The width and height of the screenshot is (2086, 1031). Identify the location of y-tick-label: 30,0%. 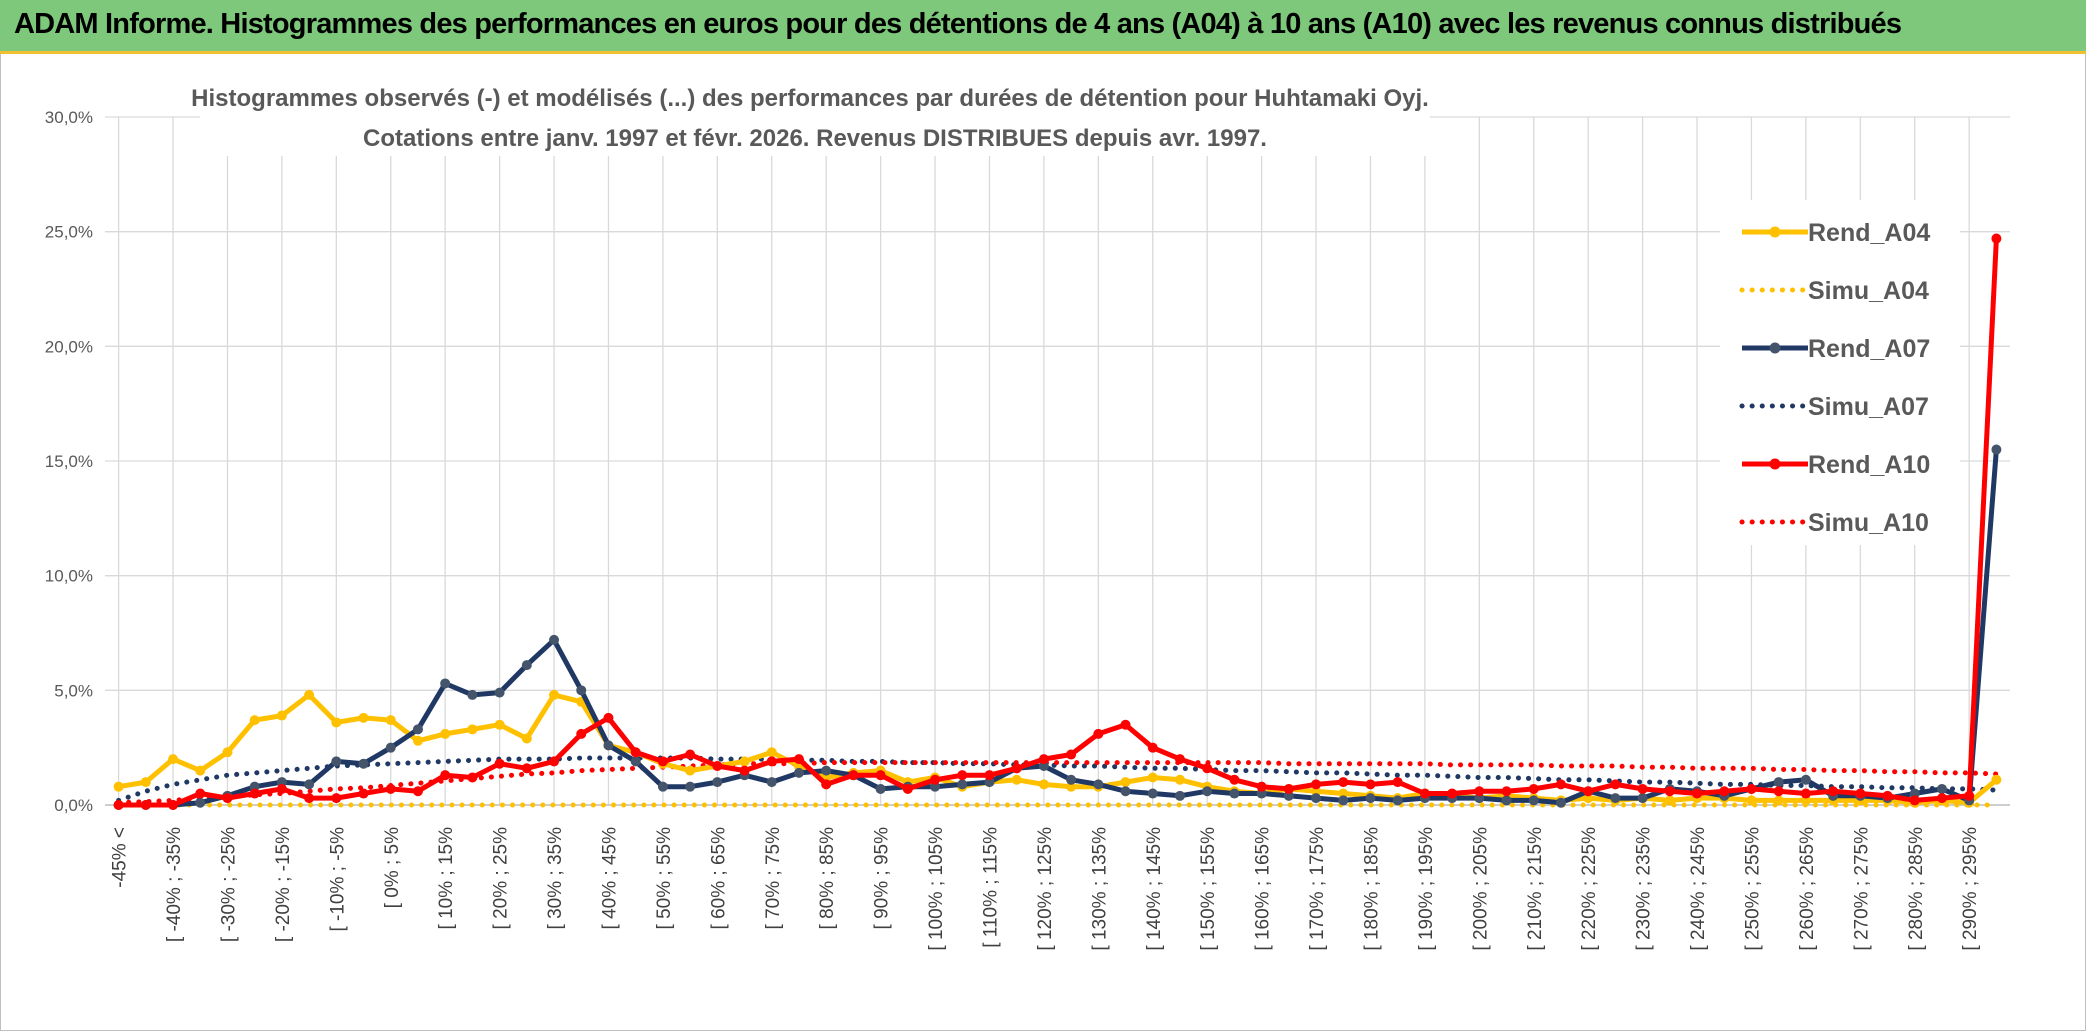
(69, 117).